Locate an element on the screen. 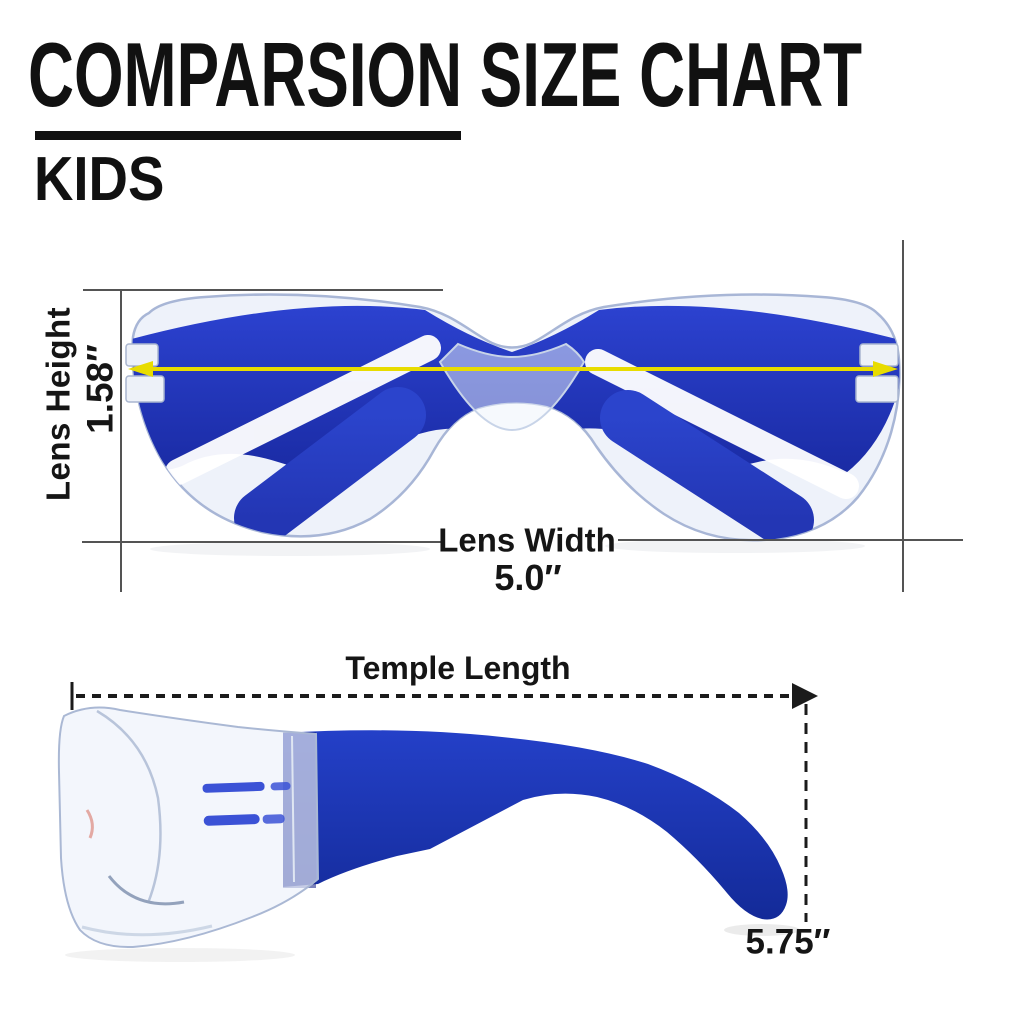  lens-width-value: 5.0″ is located at coordinates (528, 577).